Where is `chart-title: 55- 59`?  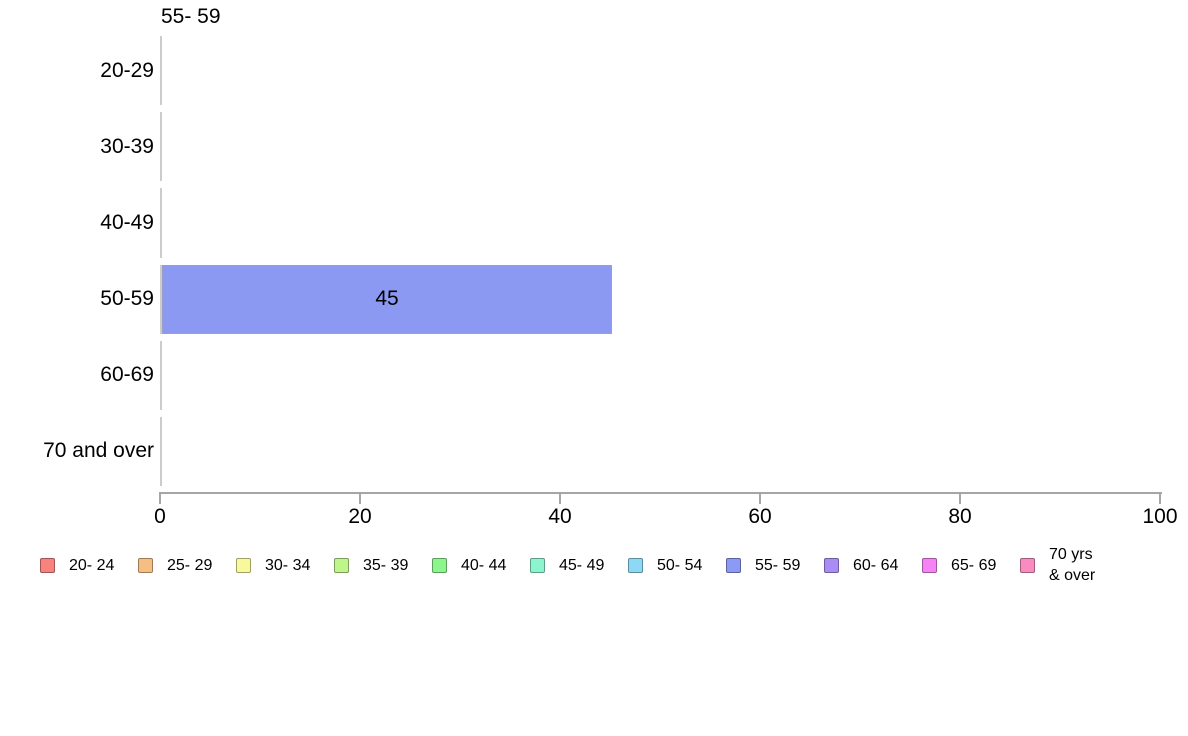 chart-title: 55- 59 is located at coordinates (191, 16).